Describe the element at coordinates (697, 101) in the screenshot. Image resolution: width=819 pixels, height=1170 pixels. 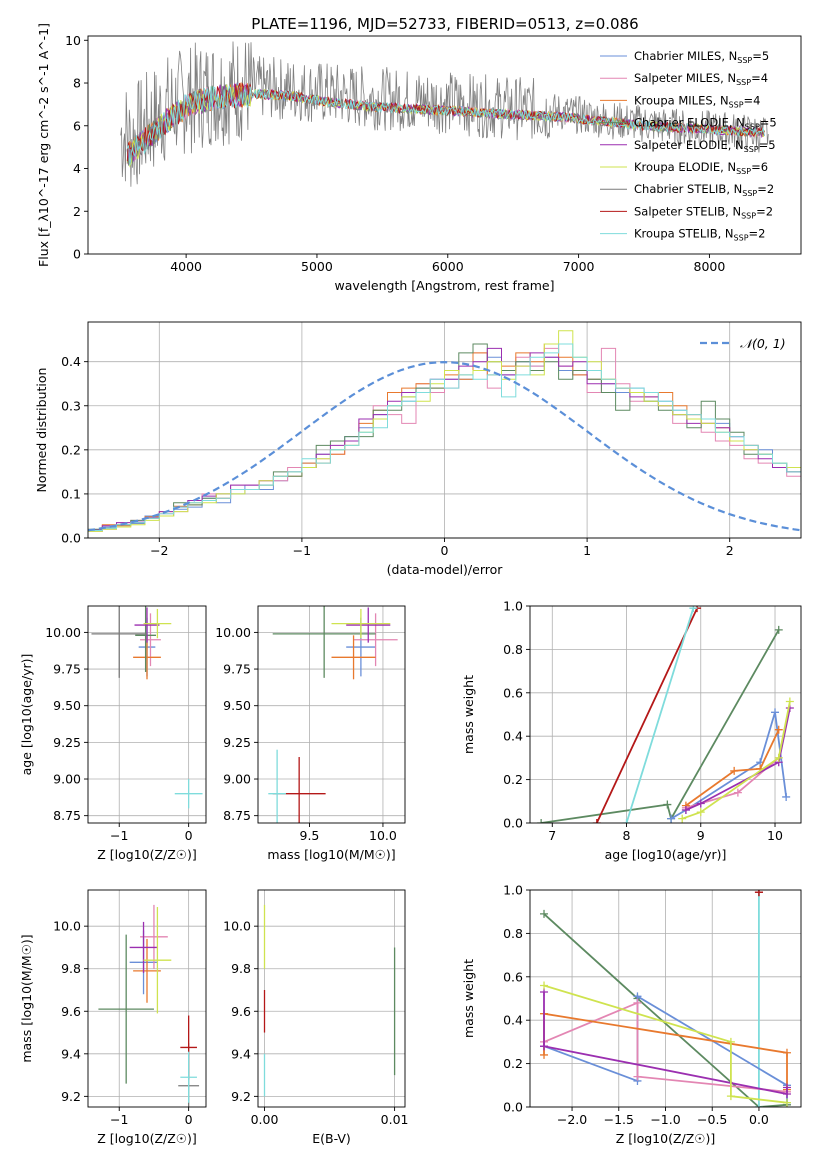
I see `legend-label: Kroupa MILES, NSSP=4` at that location.